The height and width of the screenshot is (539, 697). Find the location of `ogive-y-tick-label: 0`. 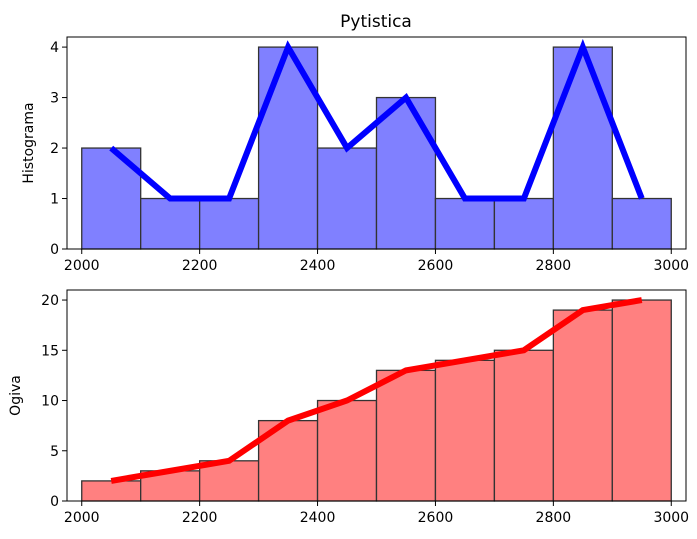

ogive-y-tick-label: 0 is located at coordinates (54, 502).